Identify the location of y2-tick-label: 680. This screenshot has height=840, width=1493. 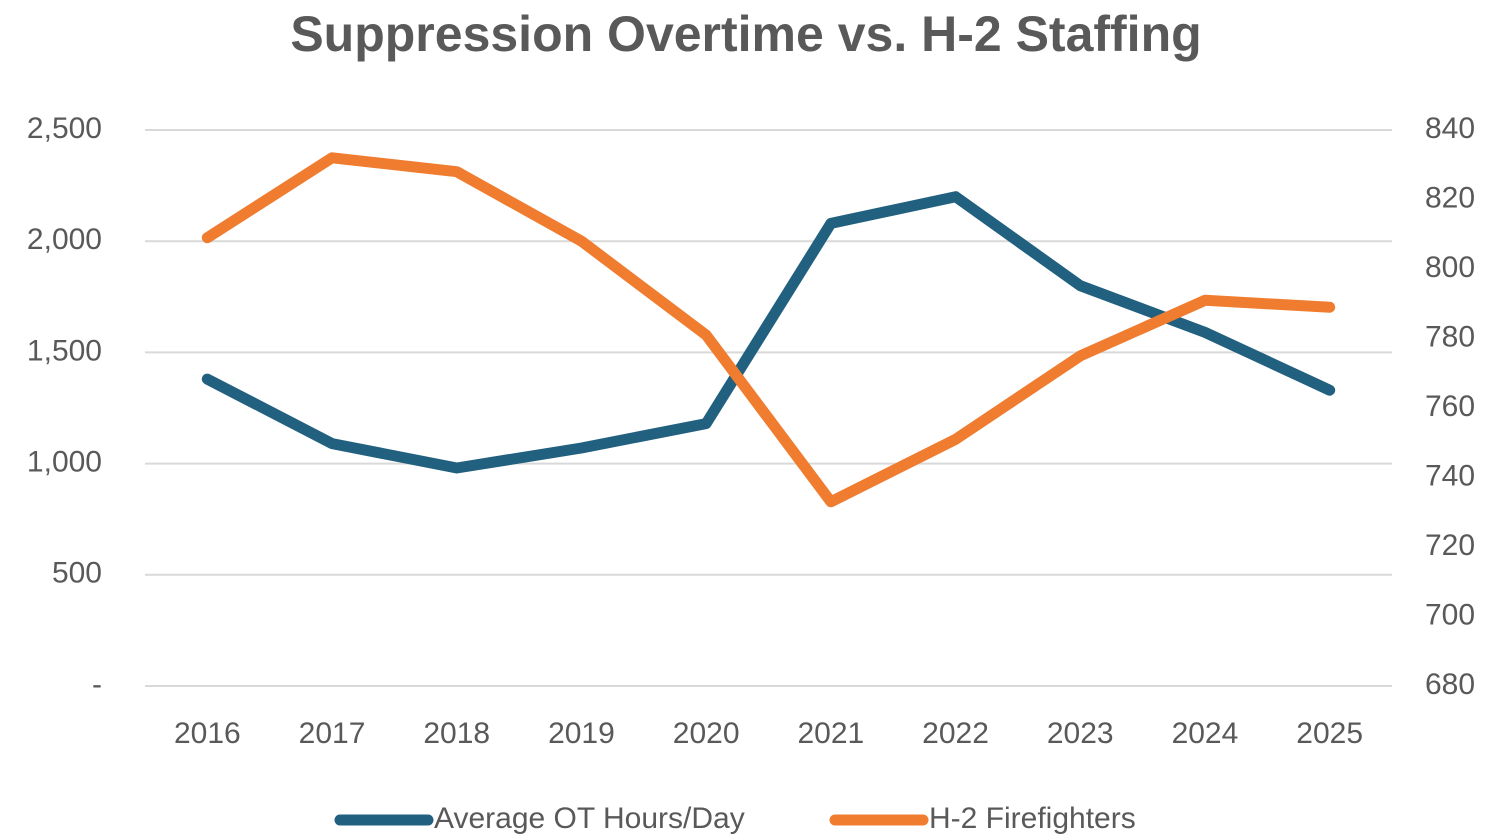
(1450, 684).